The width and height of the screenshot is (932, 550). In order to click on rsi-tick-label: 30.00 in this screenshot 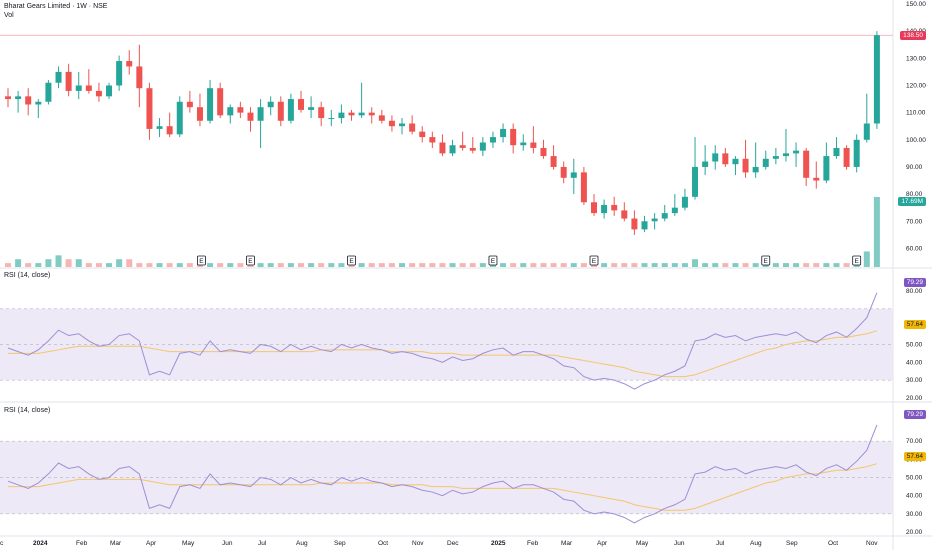, I will do `click(914, 514)`.